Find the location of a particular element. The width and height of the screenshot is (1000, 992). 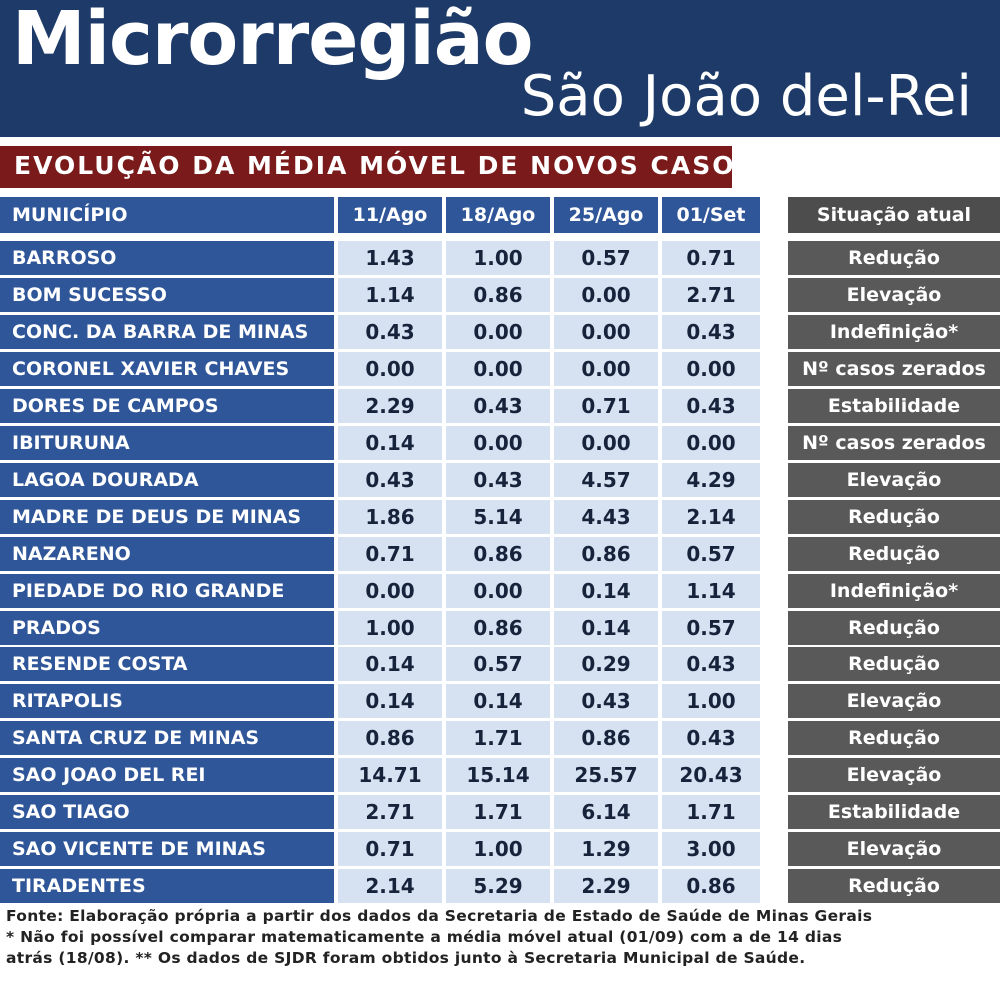

municipality-name: MADRE DE DEUS DE MINAS is located at coordinates (167, 517).